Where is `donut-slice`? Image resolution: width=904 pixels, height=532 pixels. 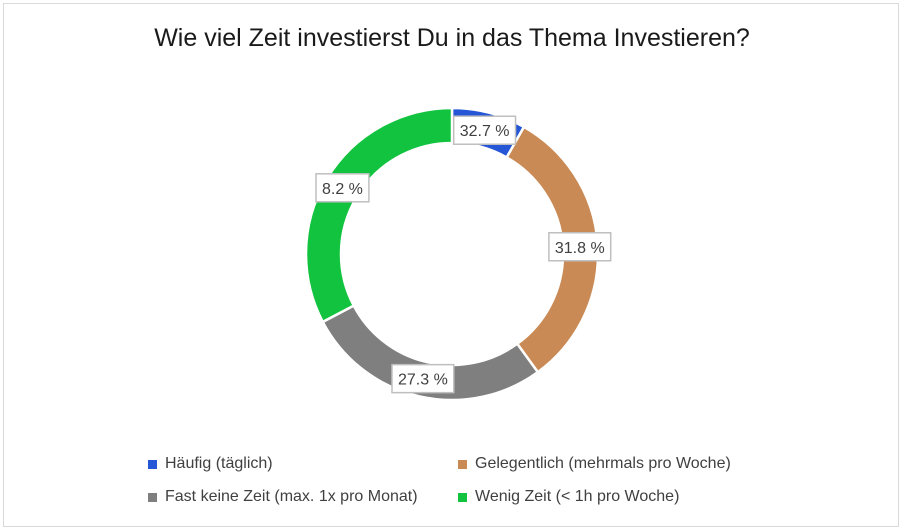 donut-slice is located at coordinates (379, 215).